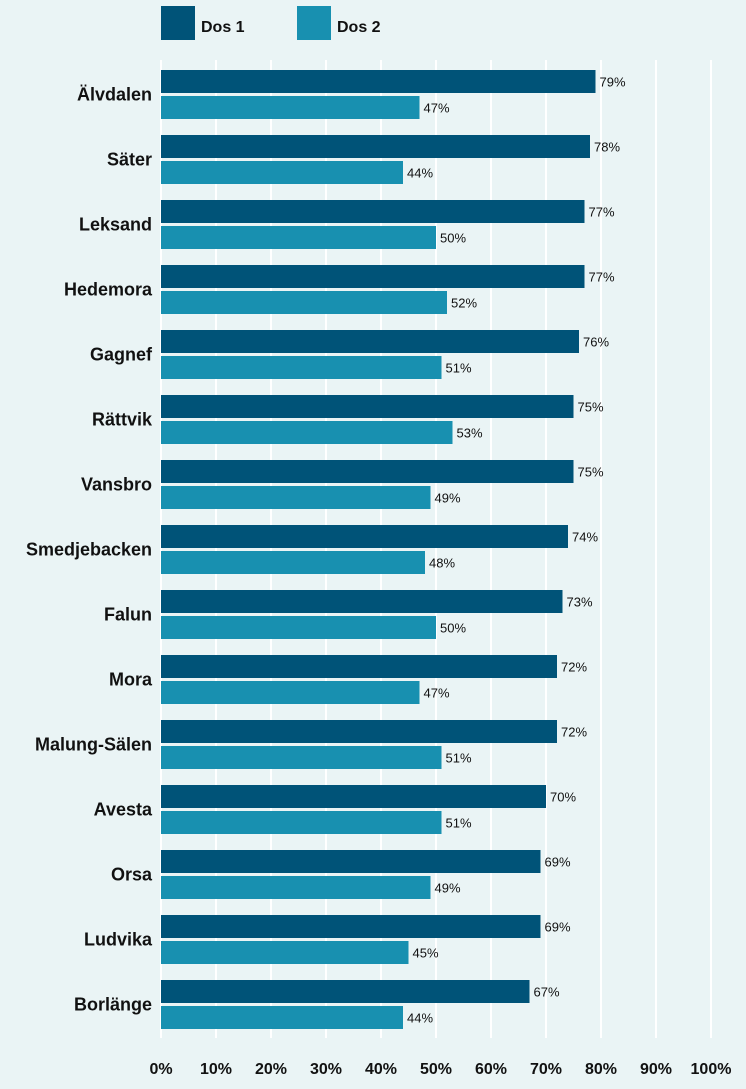 The width and height of the screenshot is (746, 1089). What do you see at coordinates (442, 563) in the screenshot?
I see `data-label: 48%` at bounding box center [442, 563].